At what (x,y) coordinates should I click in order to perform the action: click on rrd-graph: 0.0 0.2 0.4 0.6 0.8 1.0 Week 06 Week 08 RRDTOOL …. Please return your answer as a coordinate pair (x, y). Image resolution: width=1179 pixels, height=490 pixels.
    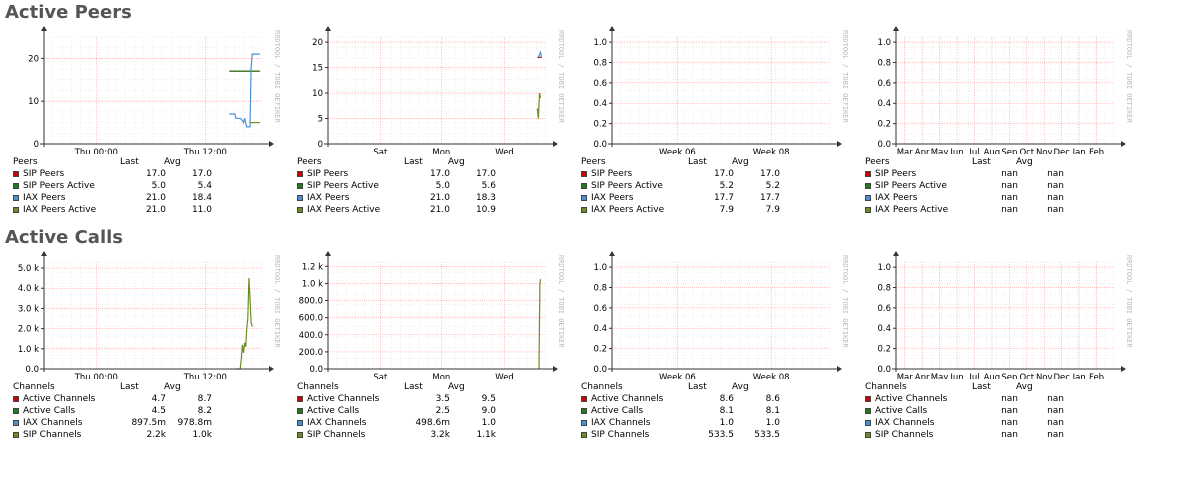
    Looking at the image, I should click on (721, 315).